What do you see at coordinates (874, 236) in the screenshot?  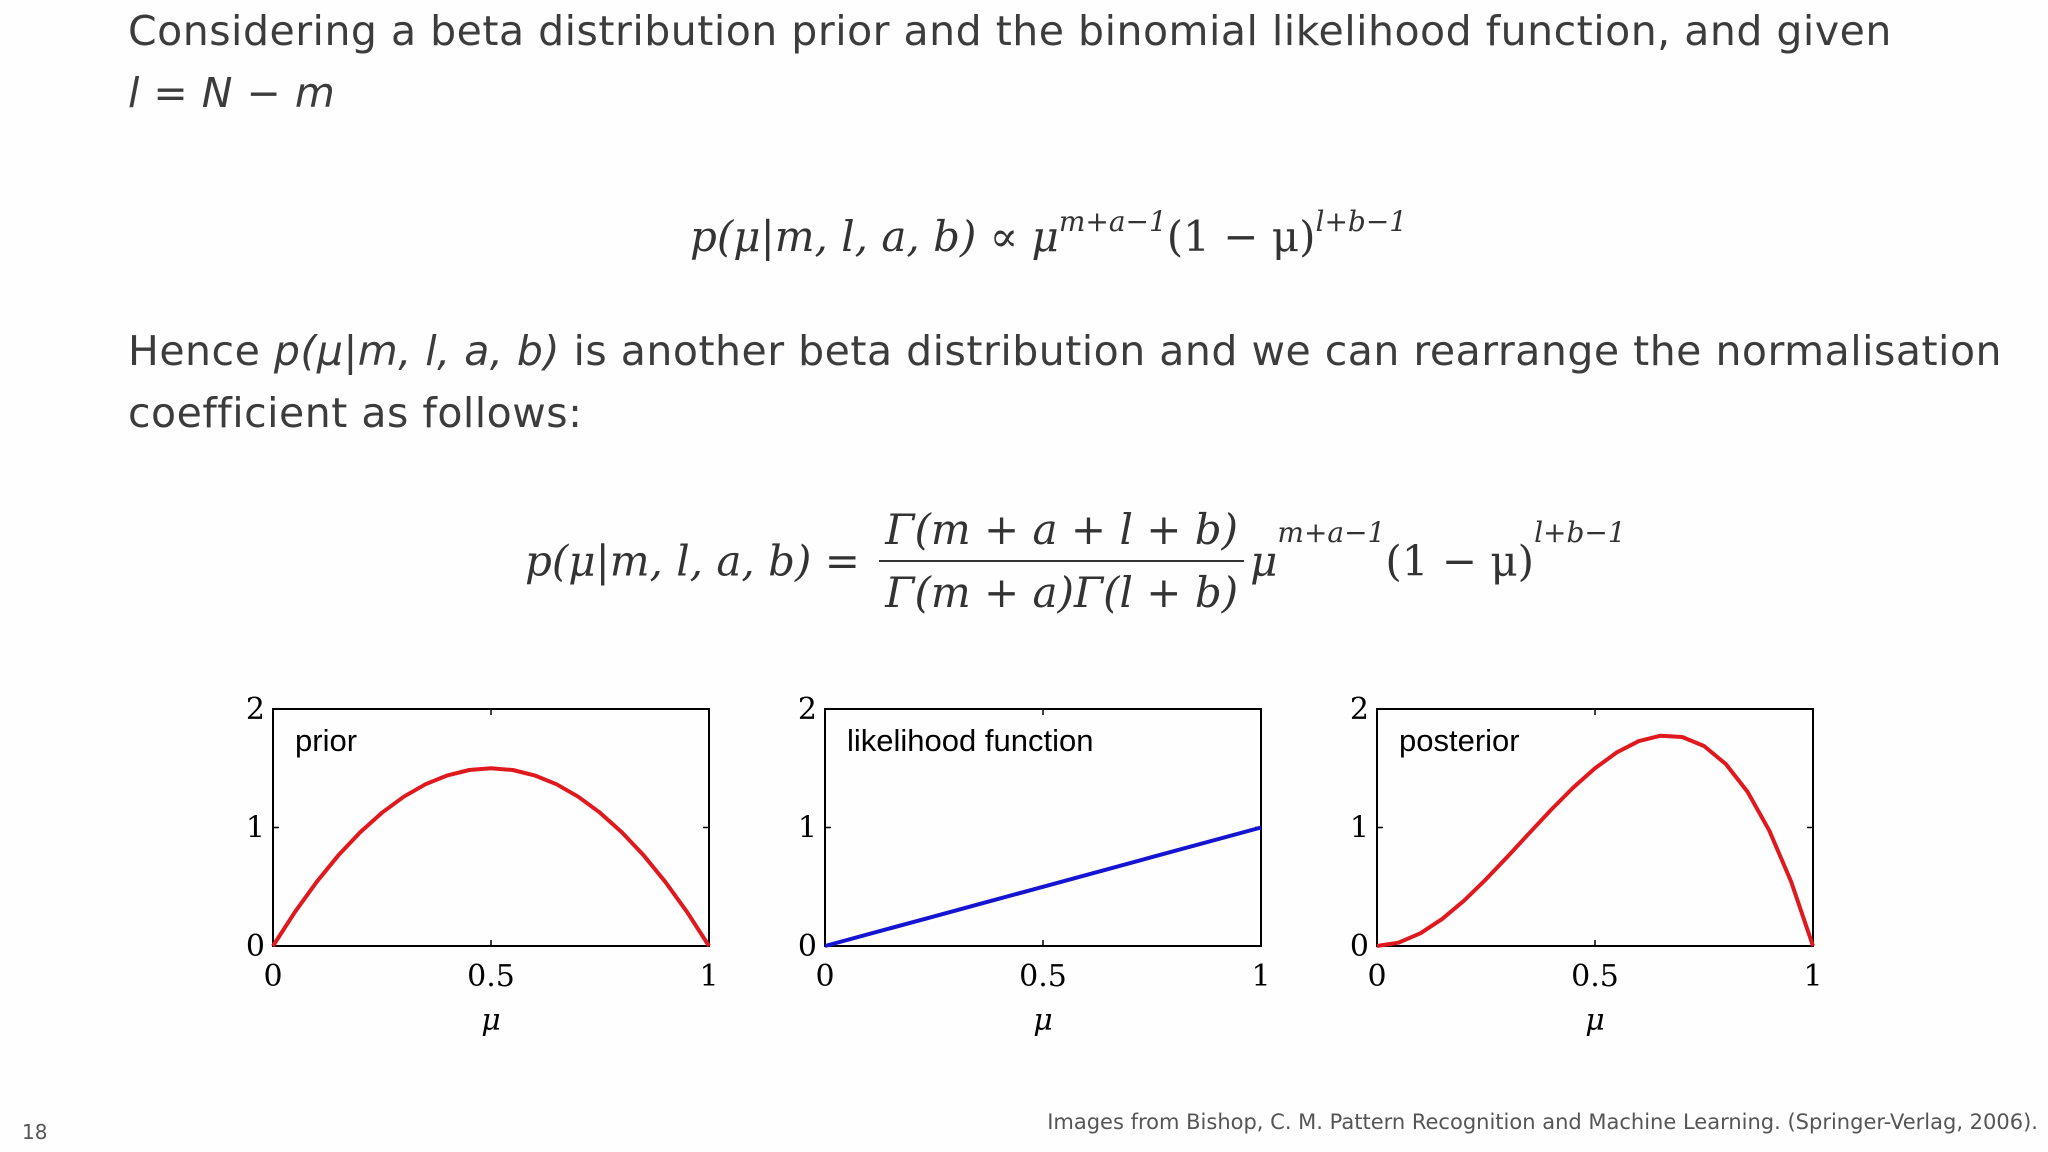 I see `eq1-lhs: p(μ|m, l, a, b) ∝ μ` at bounding box center [874, 236].